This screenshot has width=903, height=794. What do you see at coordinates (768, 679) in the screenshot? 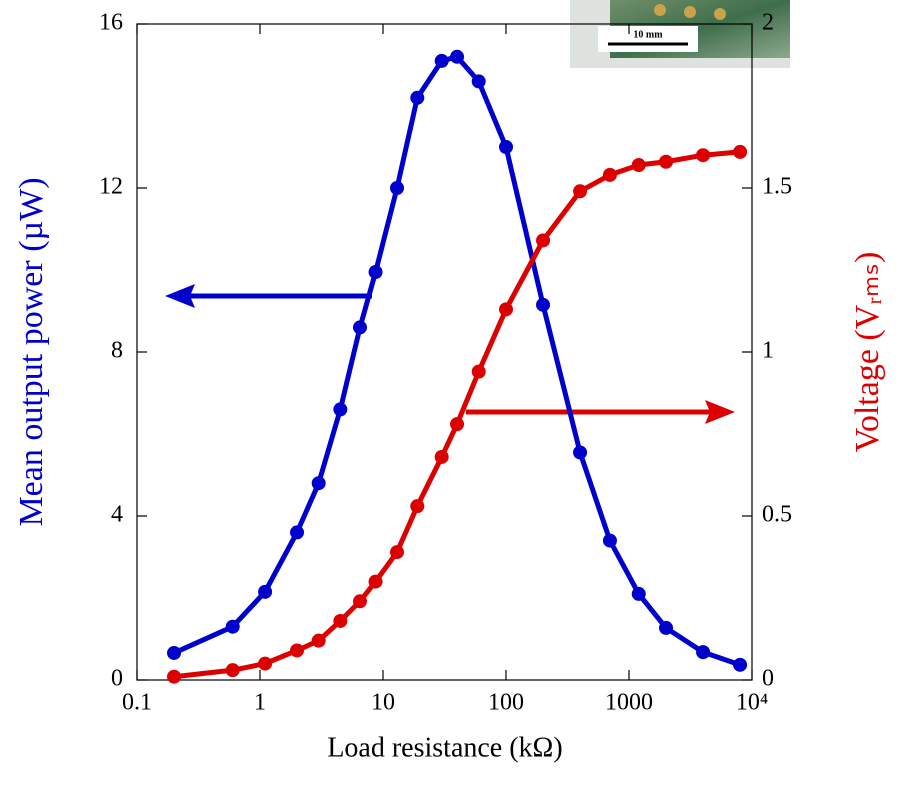
I see `y2-tick-label: 0` at bounding box center [768, 679].